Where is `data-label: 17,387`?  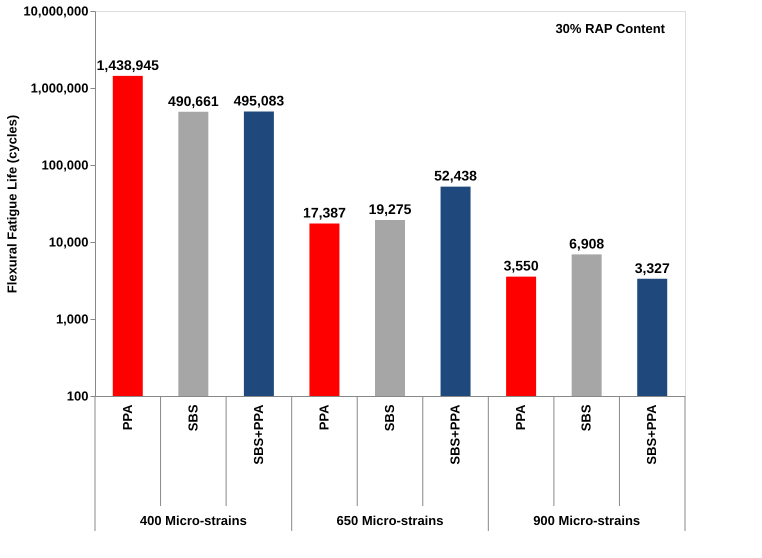
data-label: 17,387 is located at coordinates (324, 212).